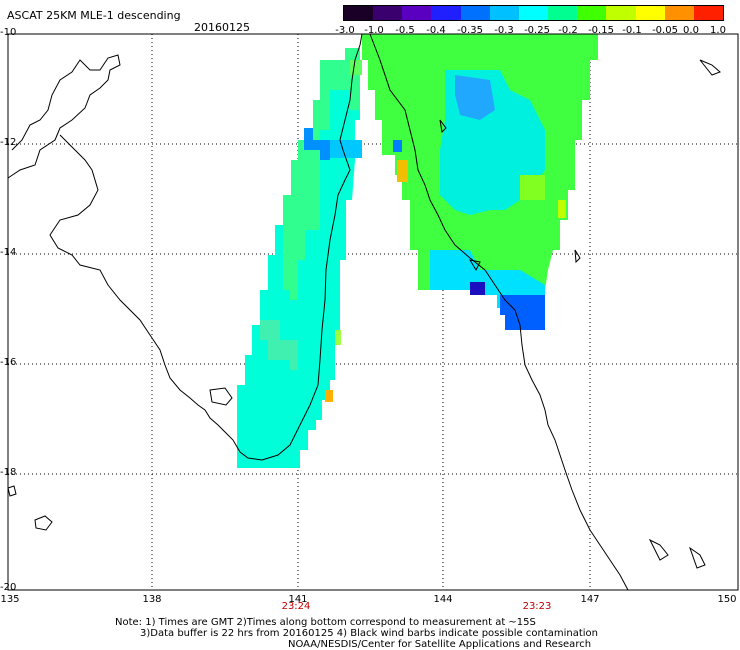 The image size is (740, 650). What do you see at coordinates (405, 30) in the screenshot?
I see `colorbar-label: -0.5` at bounding box center [405, 30].